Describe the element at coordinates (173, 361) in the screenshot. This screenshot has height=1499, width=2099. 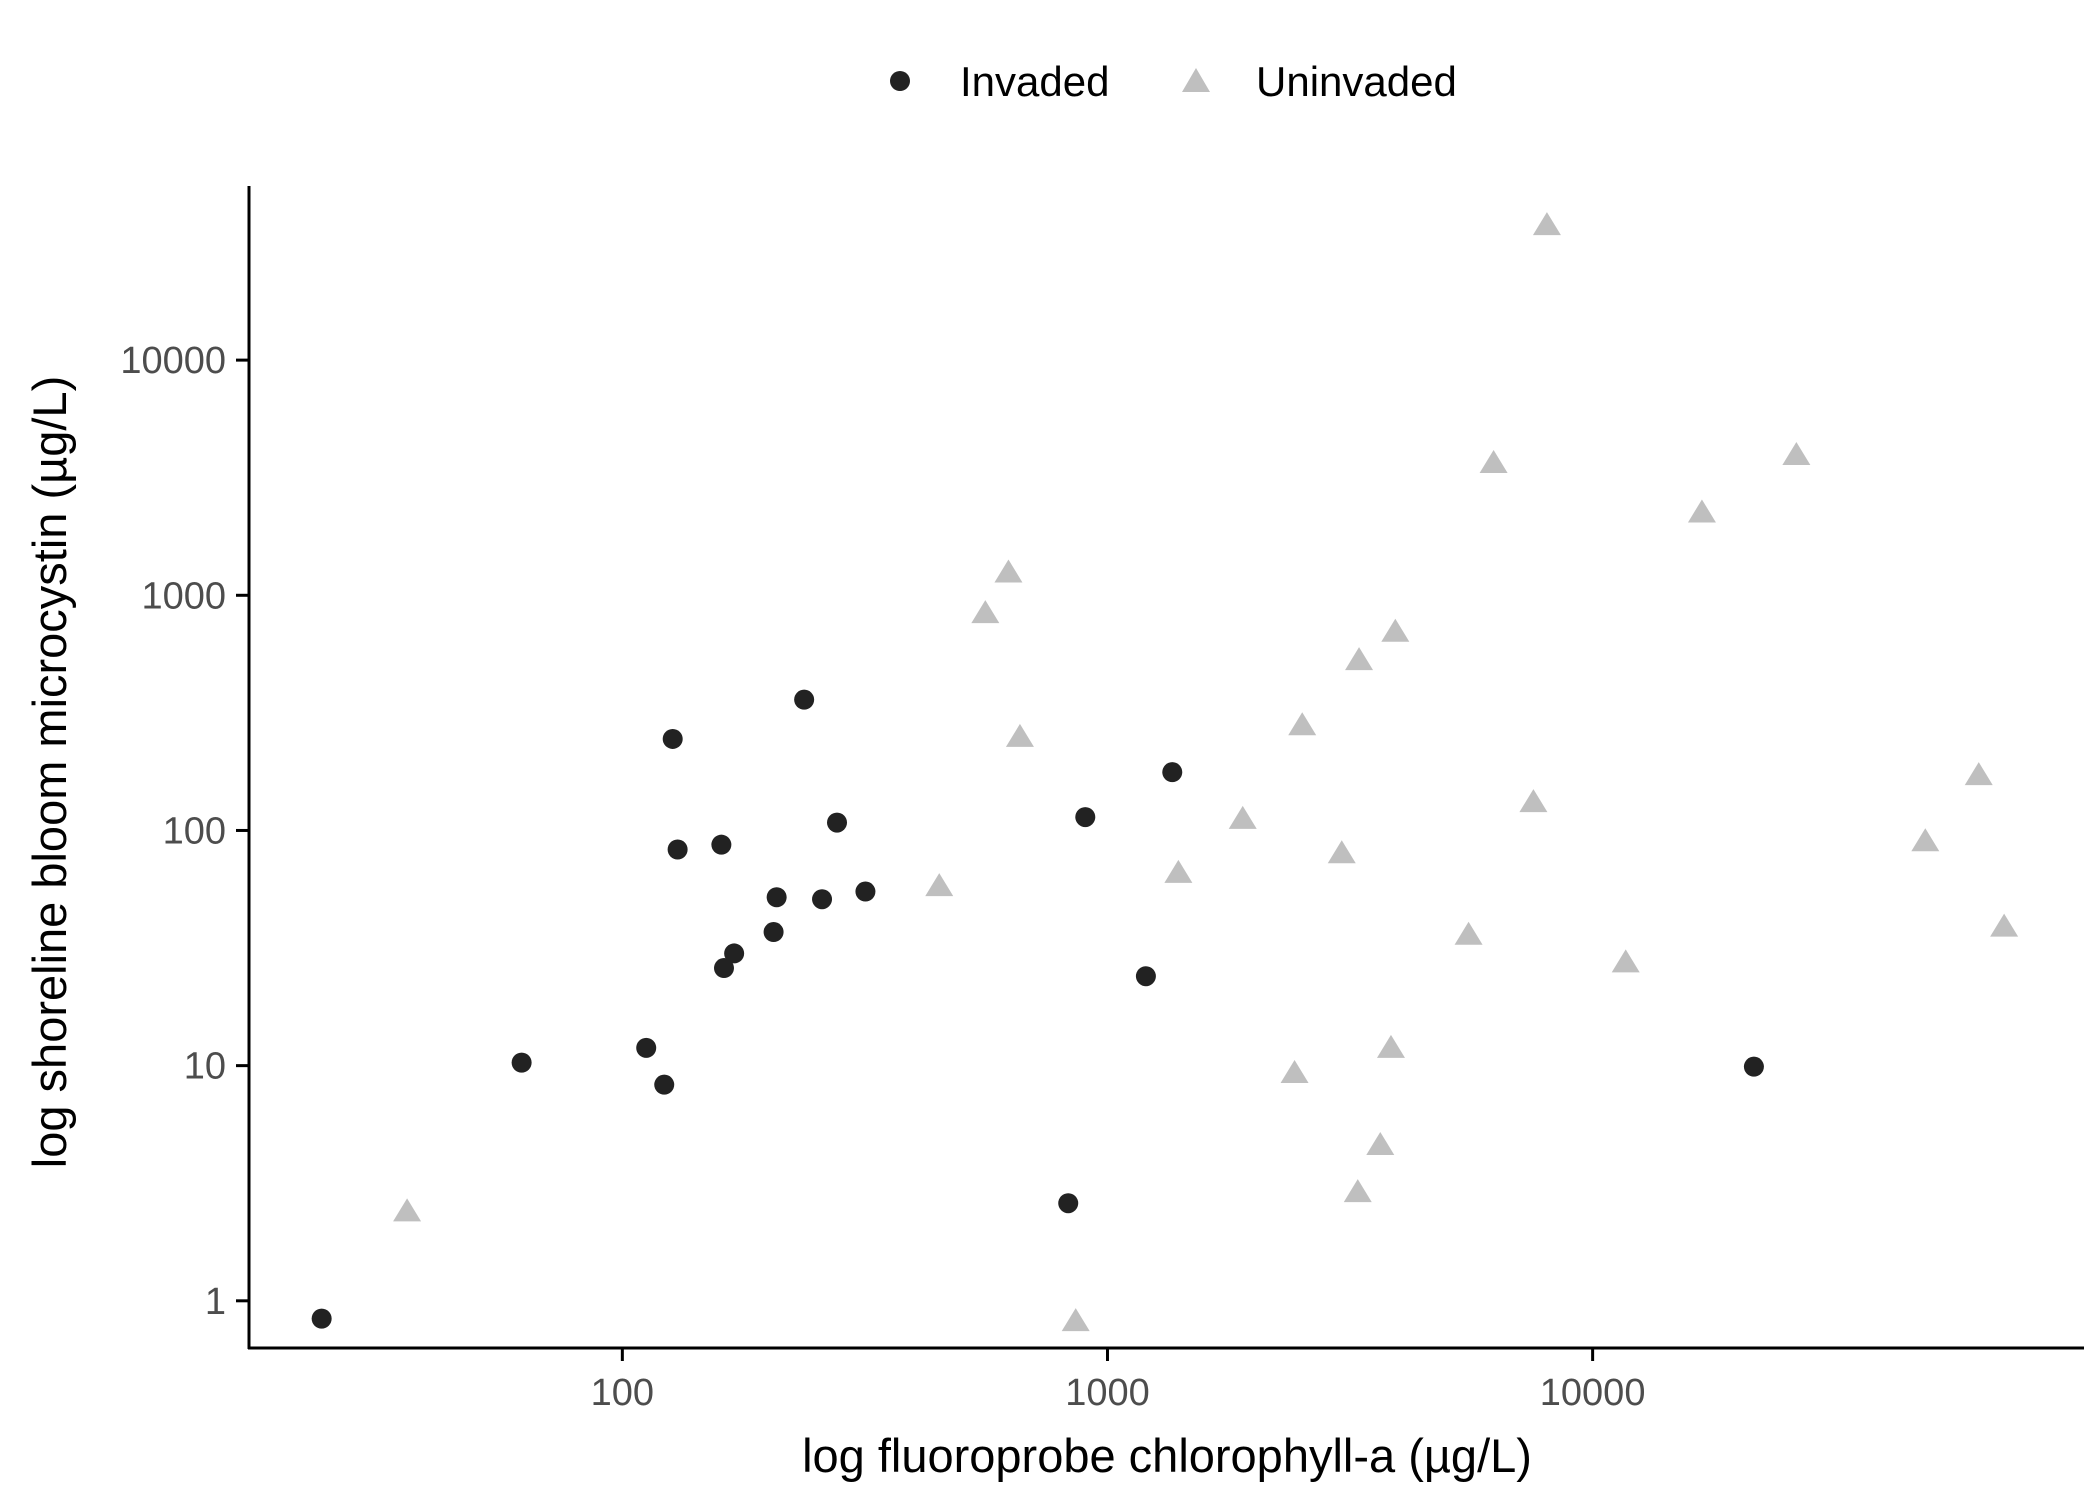
I see `y-tick-label: 10000` at that location.